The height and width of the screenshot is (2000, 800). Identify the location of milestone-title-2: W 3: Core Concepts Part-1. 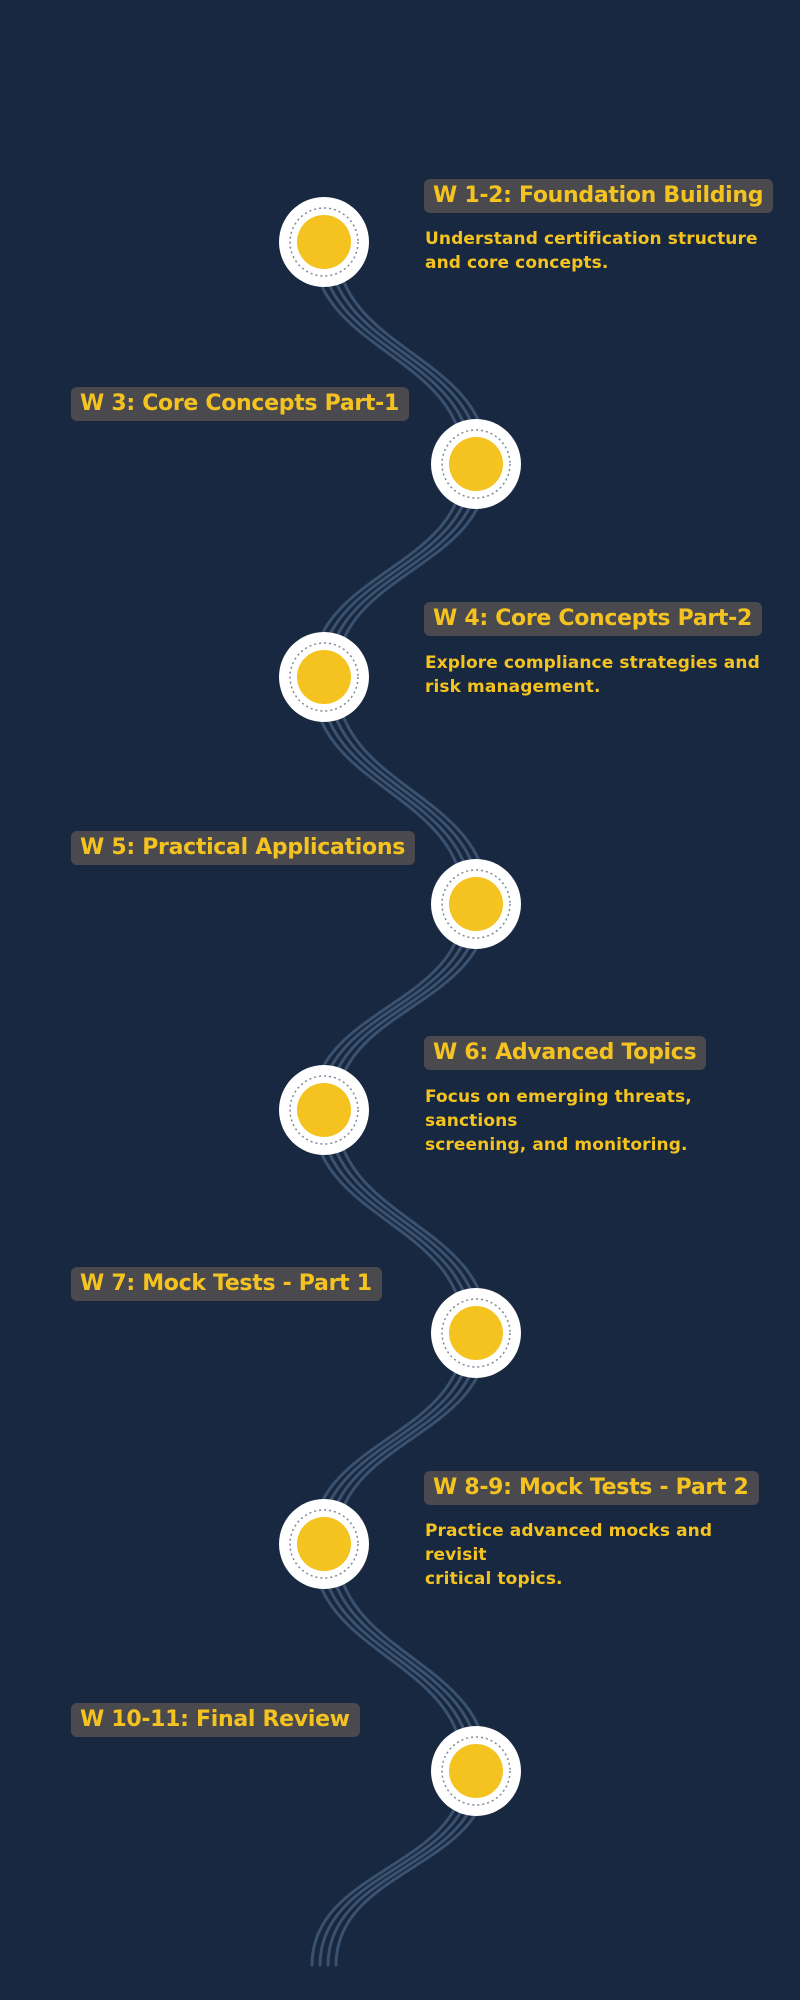
(240, 404).